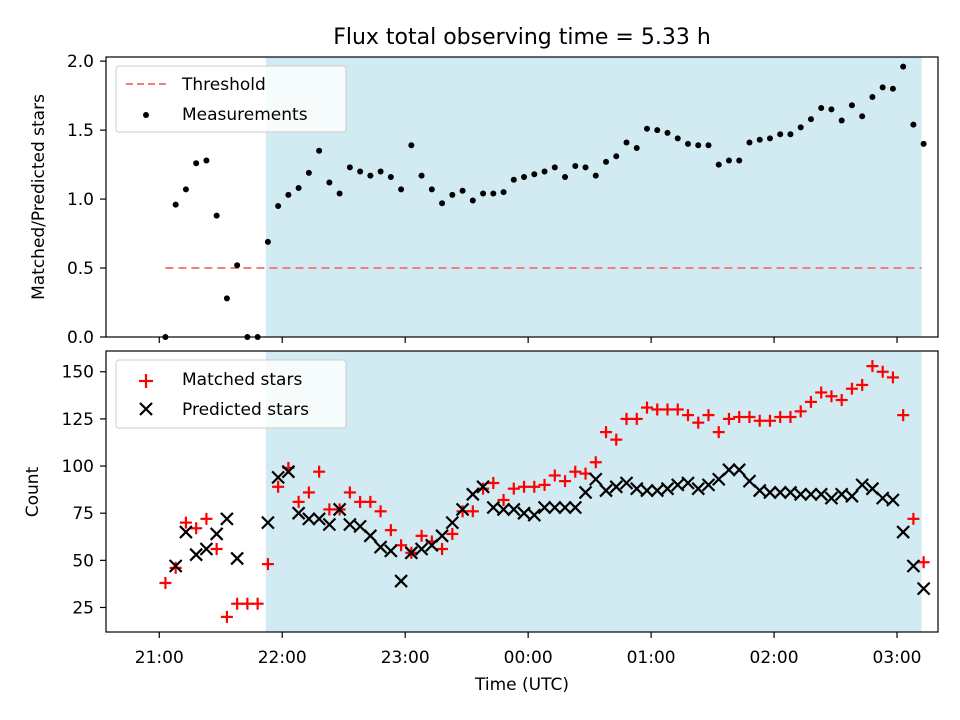  I want to click on y-tick-label: 1.5, so click(80, 131).